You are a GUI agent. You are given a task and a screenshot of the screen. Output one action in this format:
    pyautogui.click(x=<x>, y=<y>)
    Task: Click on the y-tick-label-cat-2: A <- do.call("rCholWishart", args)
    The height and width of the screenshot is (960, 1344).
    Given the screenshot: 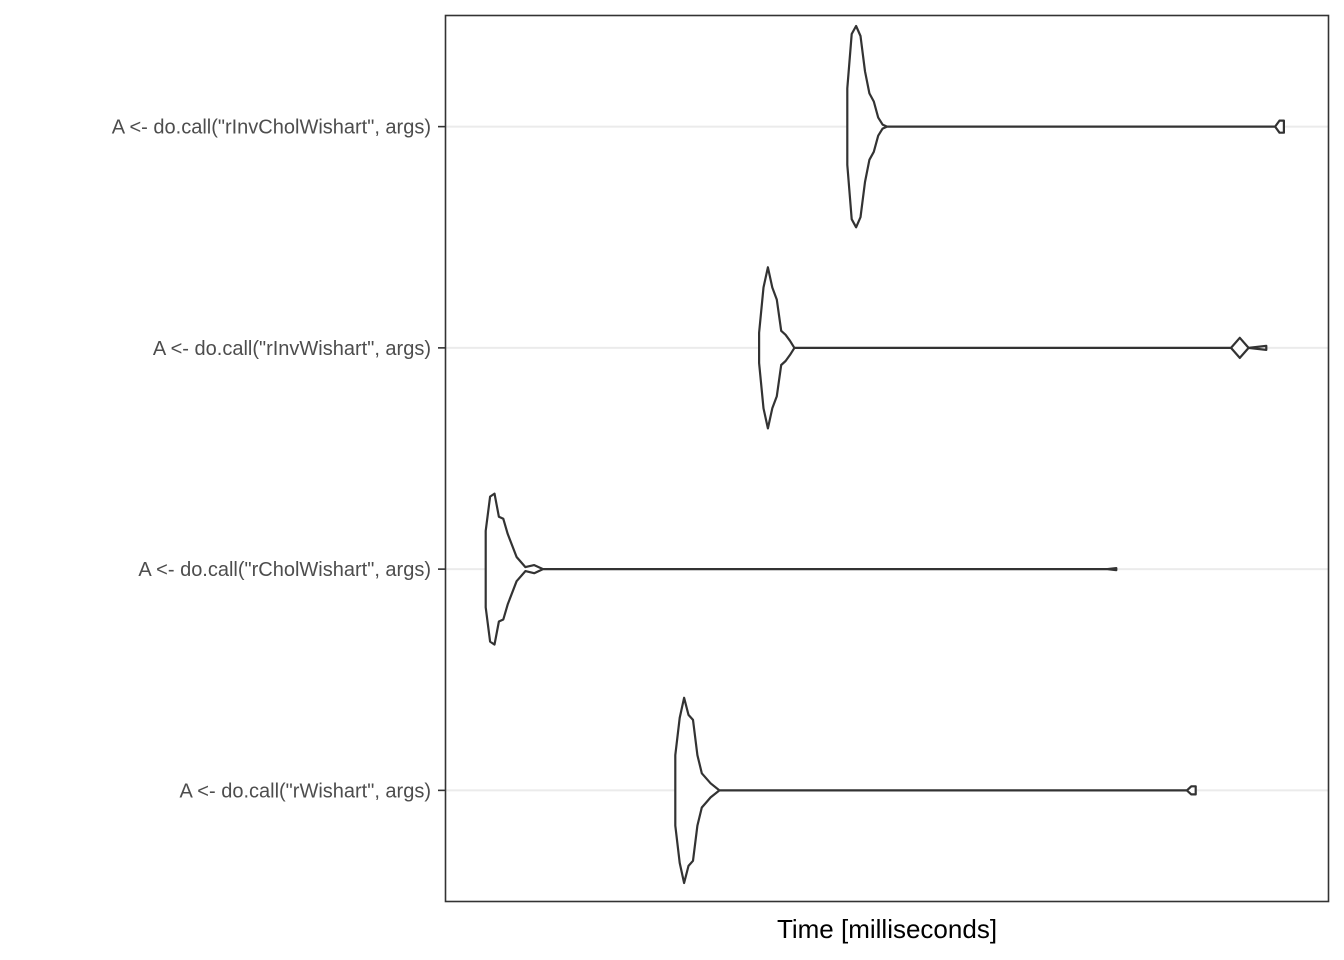 What is the action you would take?
    pyautogui.click(x=284, y=570)
    